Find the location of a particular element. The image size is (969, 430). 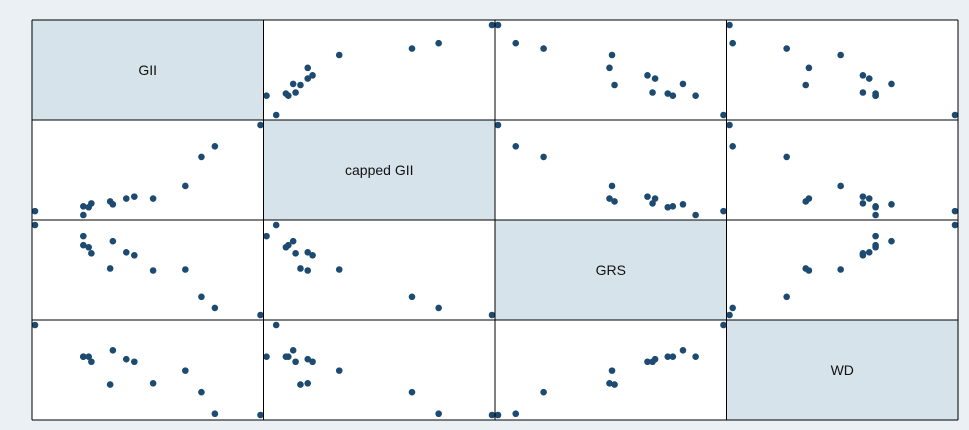

variable-label: GRS is located at coordinates (610, 270).